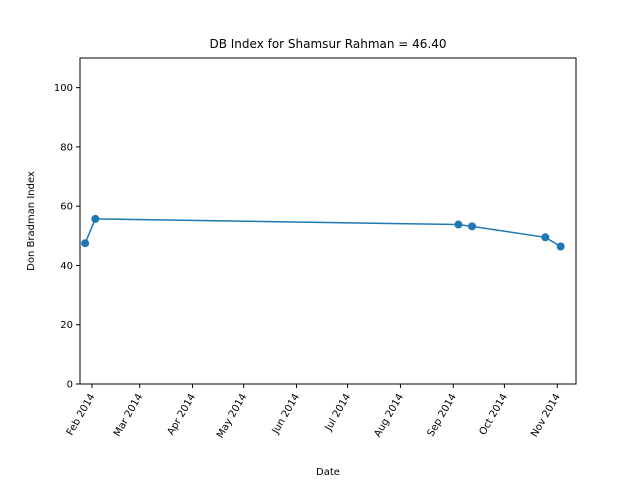 This screenshot has height=480, width=640. What do you see at coordinates (128, 415) in the screenshot?
I see `x-tick-label: Mar 2014` at bounding box center [128, 415].